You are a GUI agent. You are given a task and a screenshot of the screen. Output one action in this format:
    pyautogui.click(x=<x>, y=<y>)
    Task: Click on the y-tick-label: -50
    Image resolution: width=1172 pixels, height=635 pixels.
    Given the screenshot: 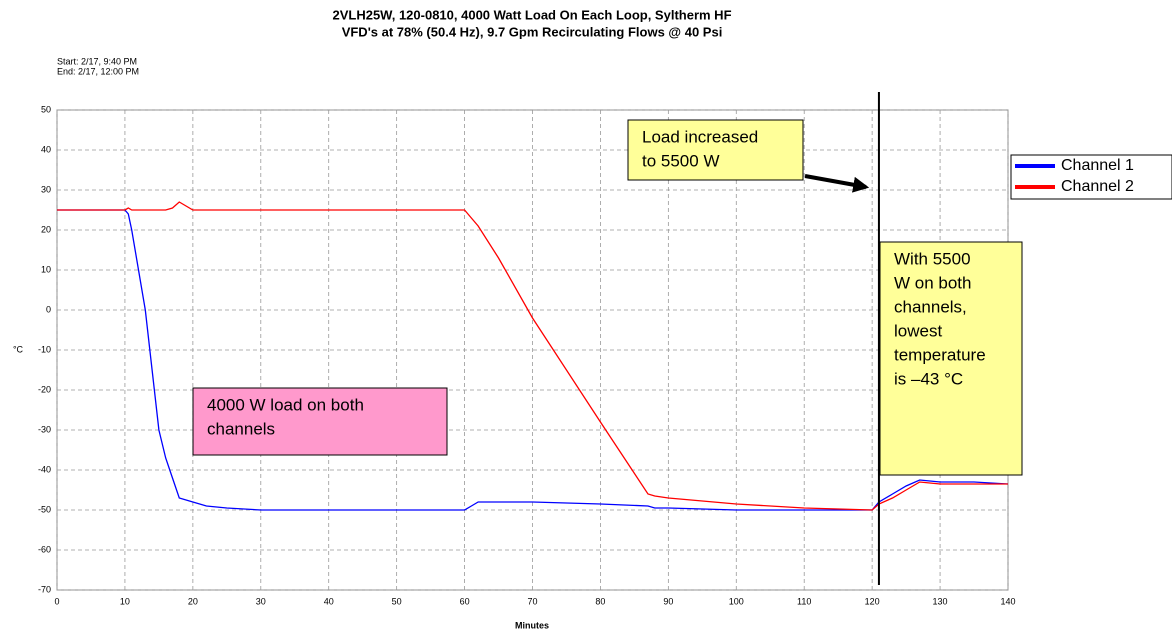 What is the action you would take?
    pyautogui.click(x=44, y=509)
    